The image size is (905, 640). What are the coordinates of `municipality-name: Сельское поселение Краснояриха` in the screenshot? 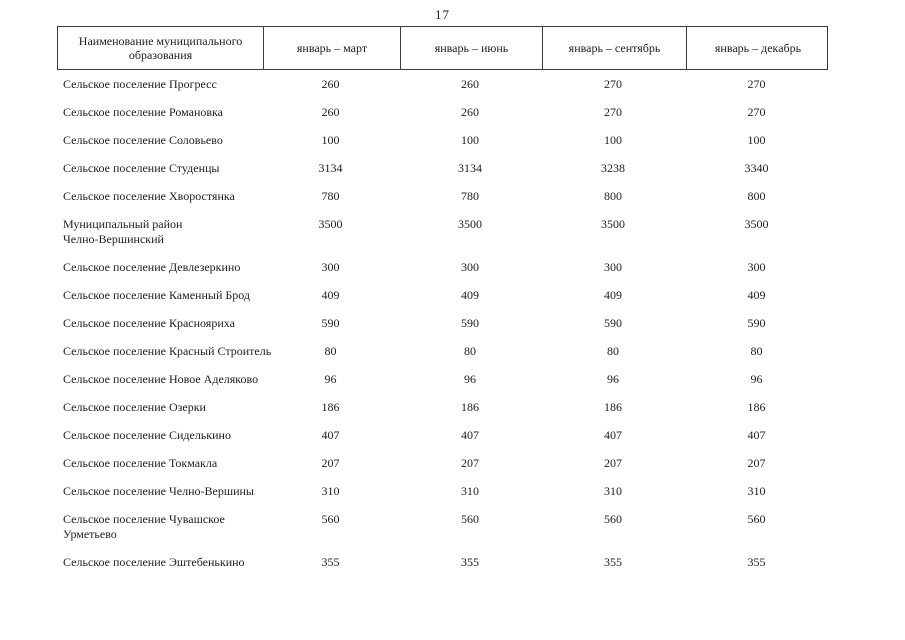 It's located at (149, 323).